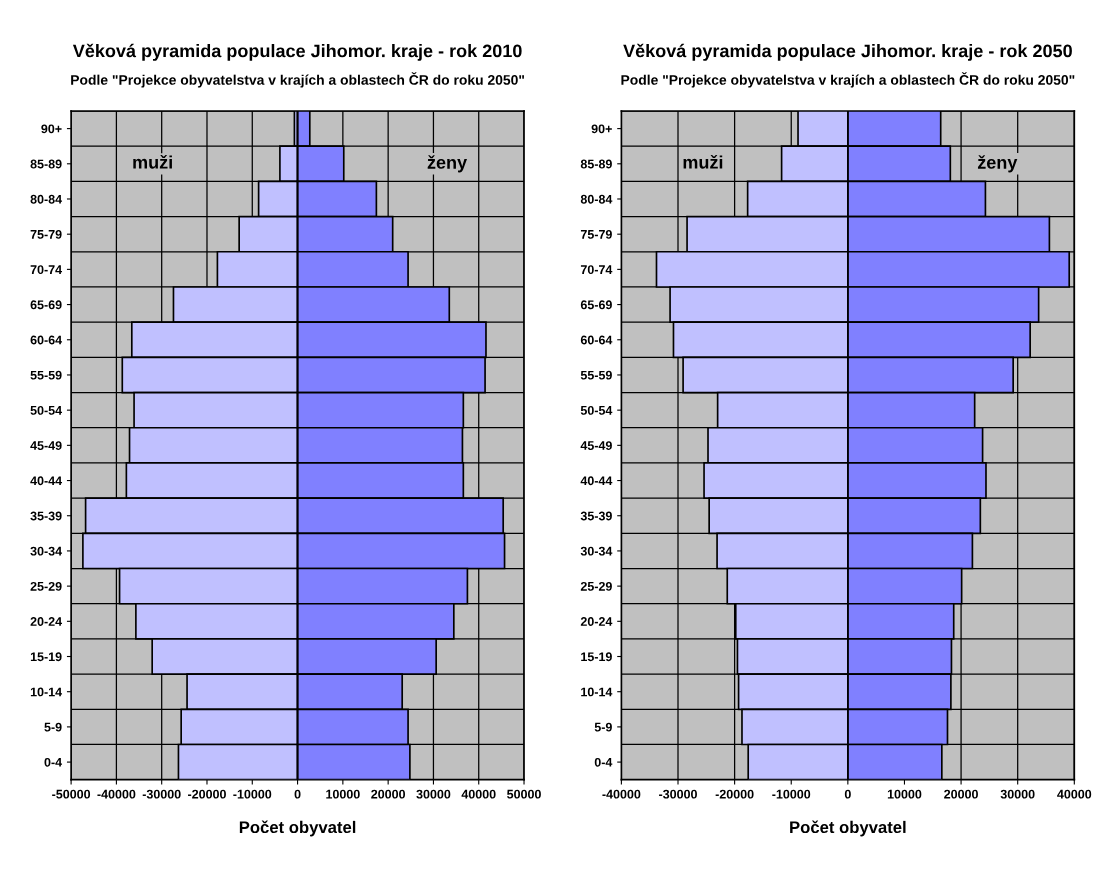 The width and height of the screenshot is (1094, 881). I want to click on chart-title: Věková pyramida populace Jihomor. kraje - rok 2050, so click(847, 52).